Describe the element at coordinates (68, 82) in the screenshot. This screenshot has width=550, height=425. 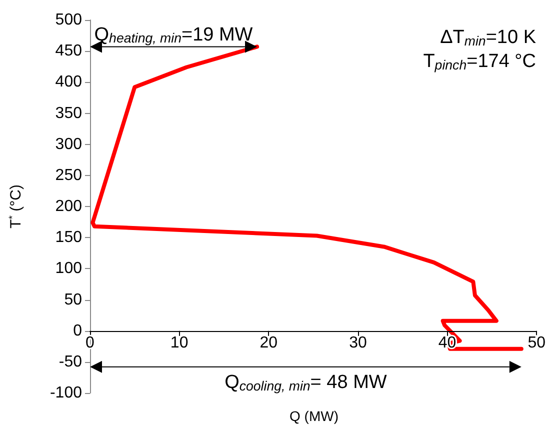
I see `y-tick-label: 400` at that location.